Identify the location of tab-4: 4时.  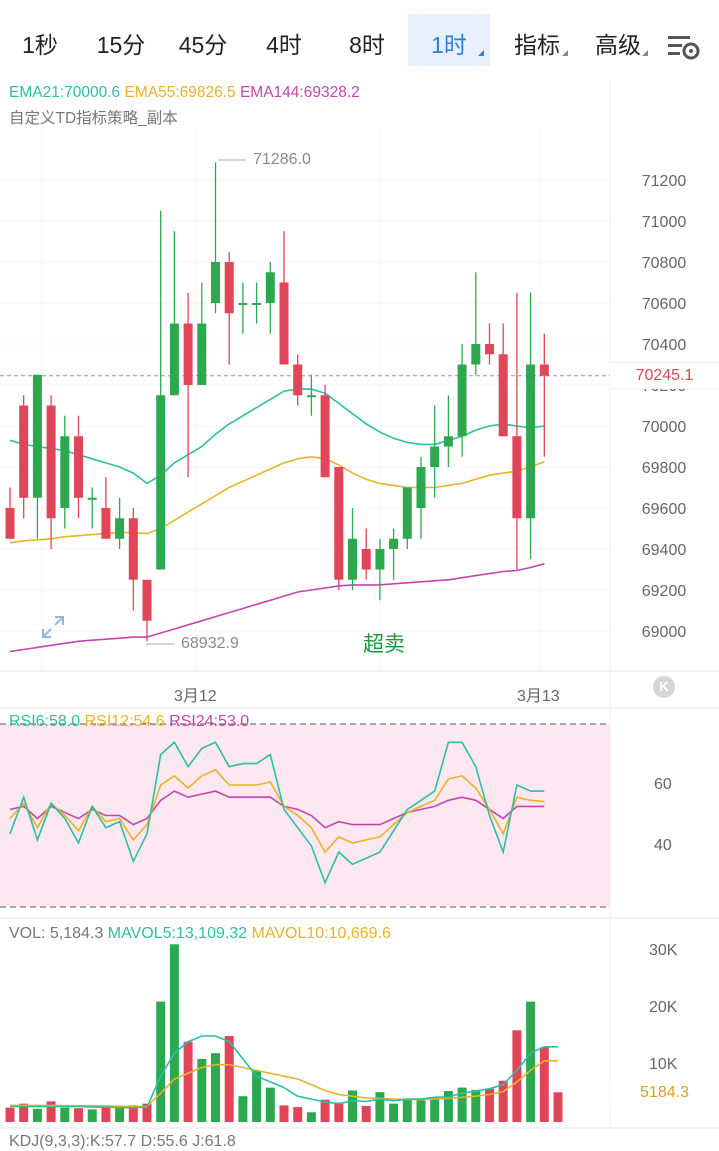
(284, 40).